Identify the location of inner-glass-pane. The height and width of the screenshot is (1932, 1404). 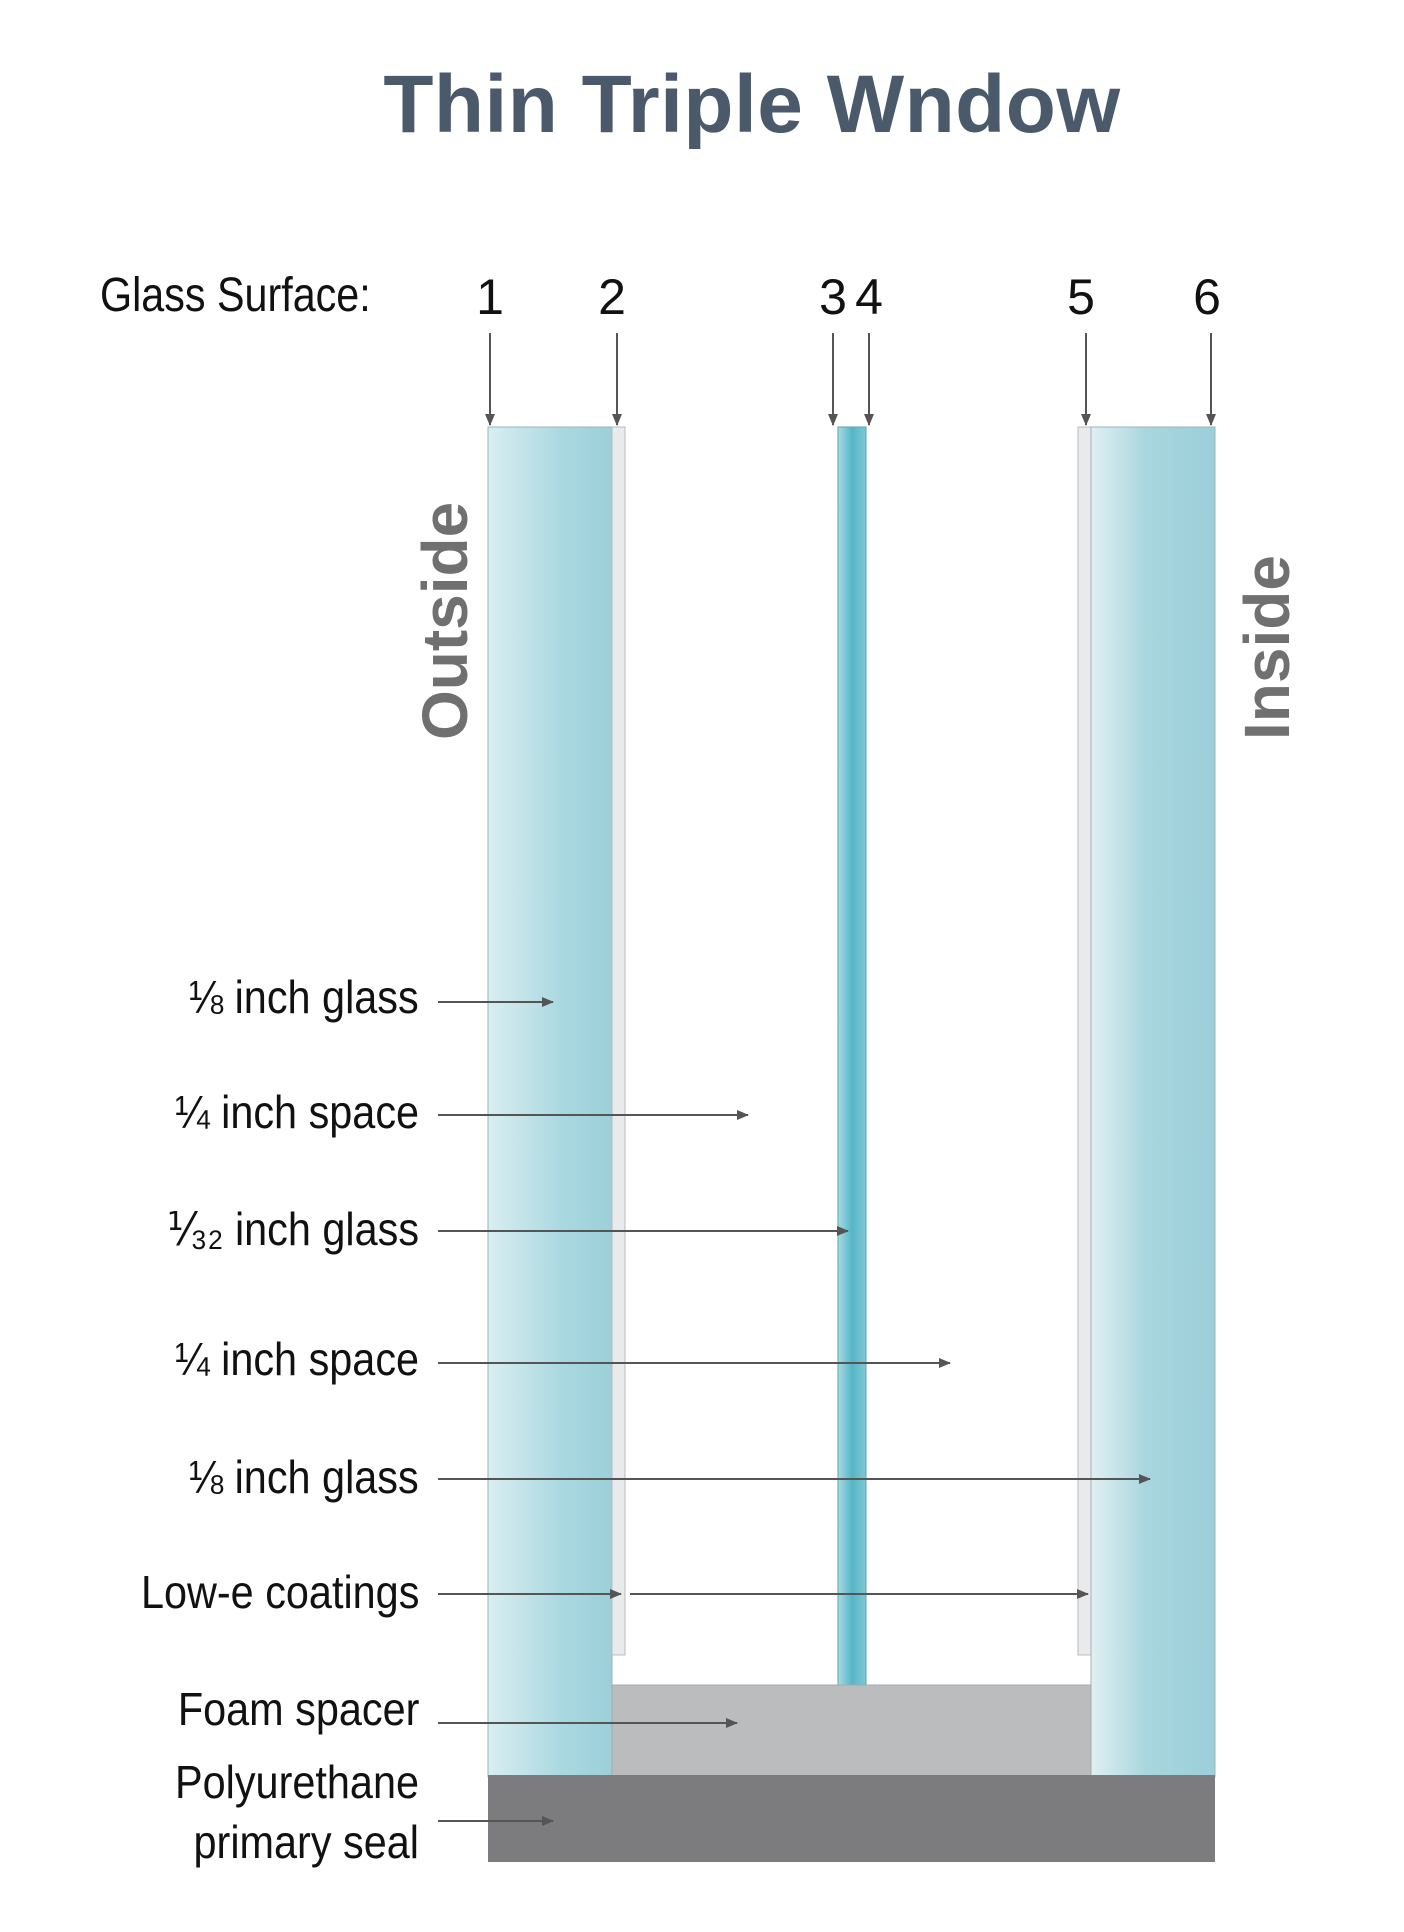
(1153, 1102).